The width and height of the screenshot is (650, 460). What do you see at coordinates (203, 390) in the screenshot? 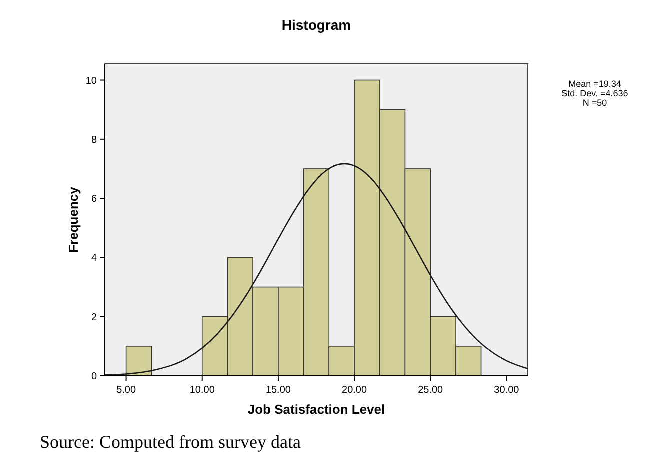
I see `x-tick-label: 10.00` at bounding box center [203, 390].